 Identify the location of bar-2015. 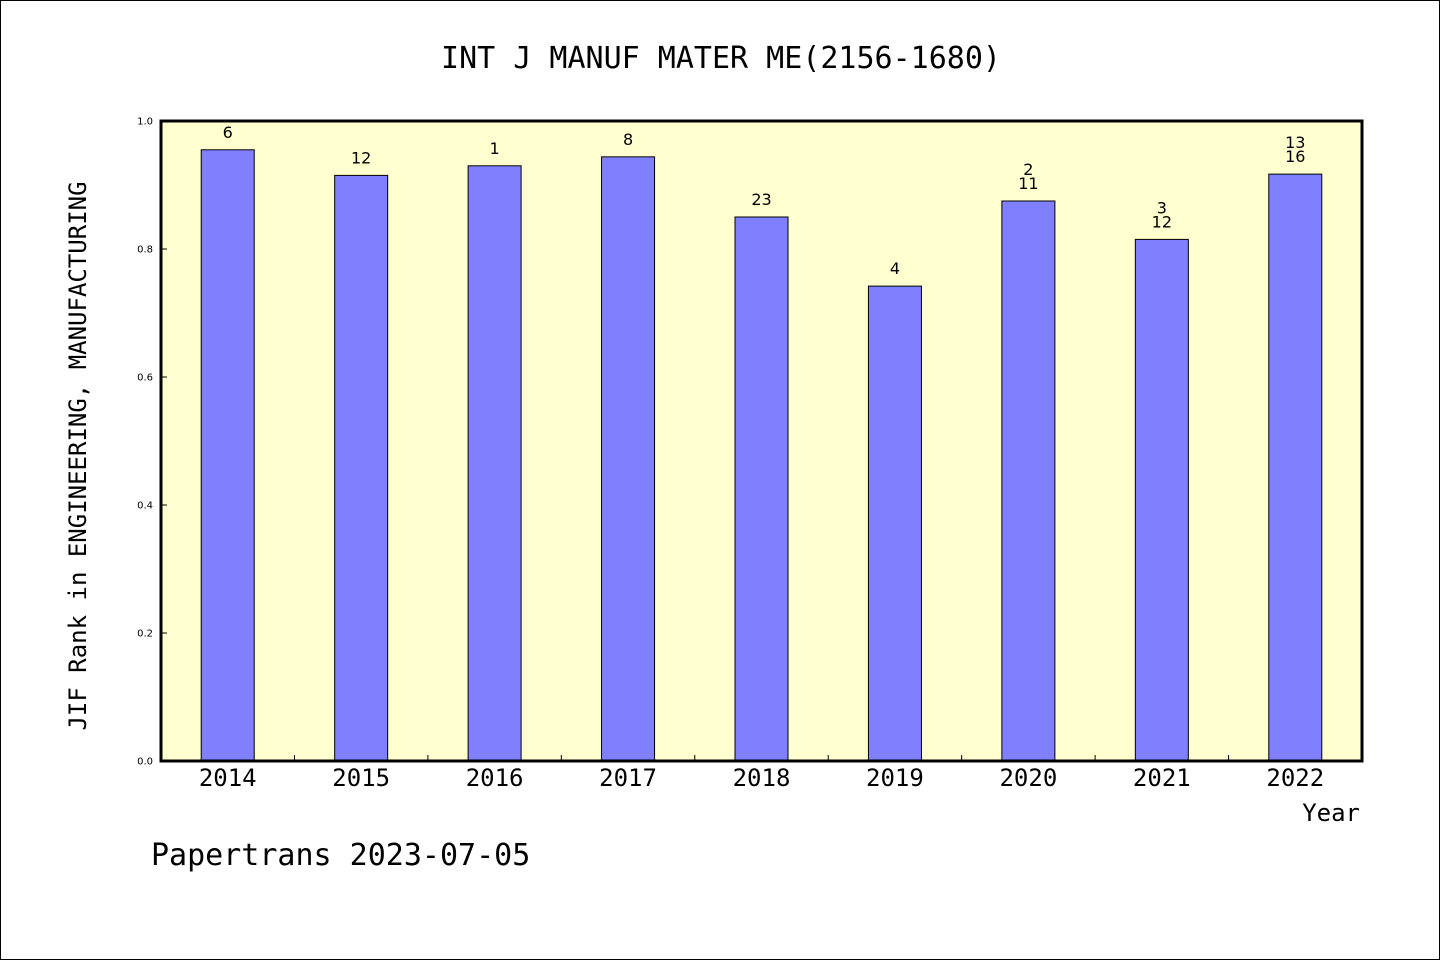
(361, 468).